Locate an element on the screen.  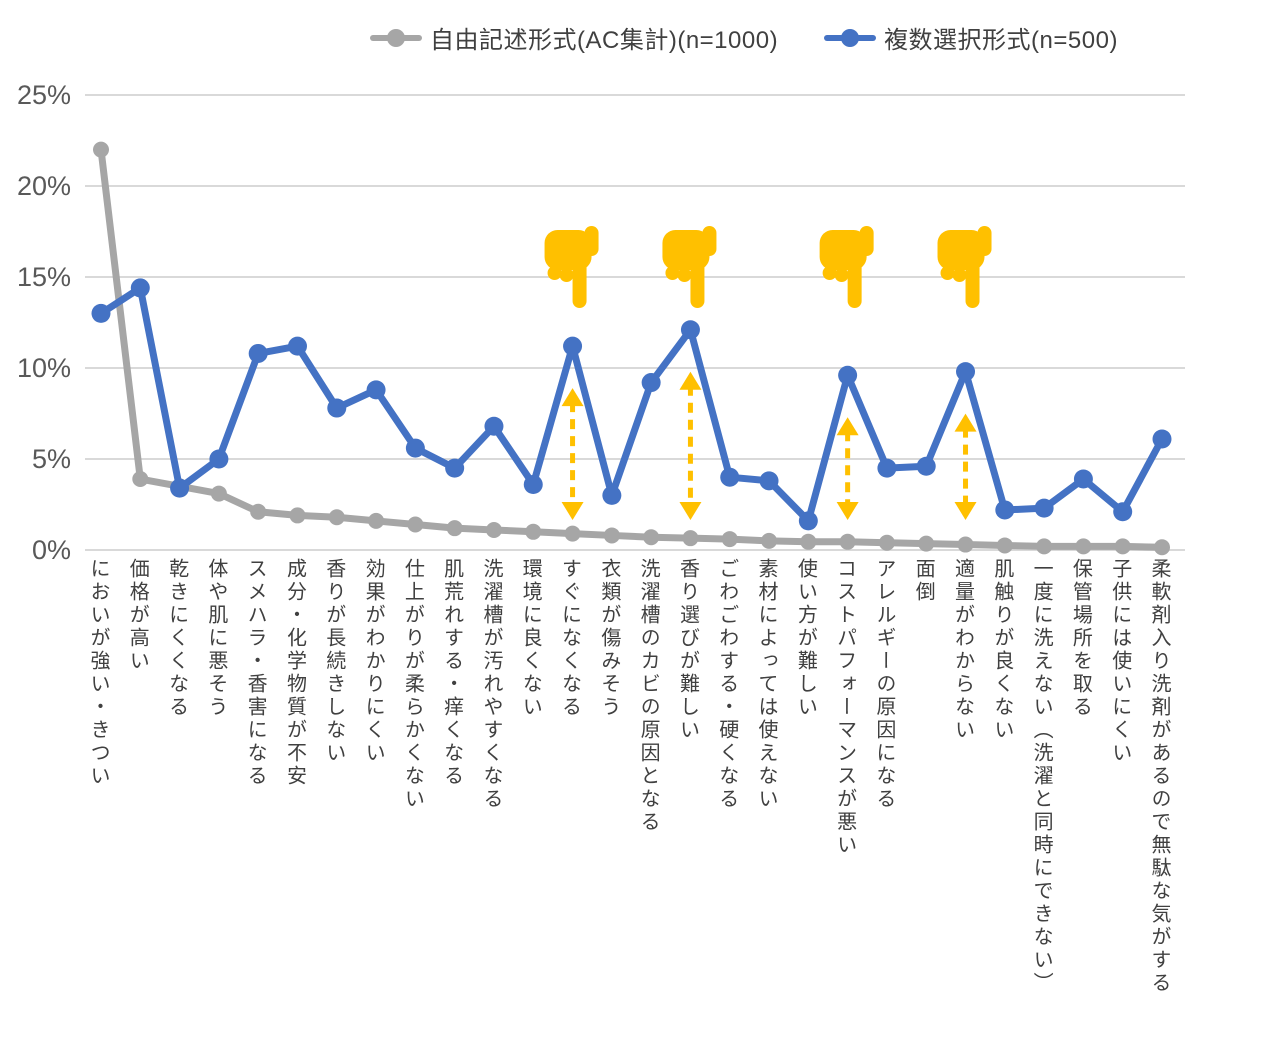
legend-marker-multiple-choice-icon is located at coordinates (850, 37).